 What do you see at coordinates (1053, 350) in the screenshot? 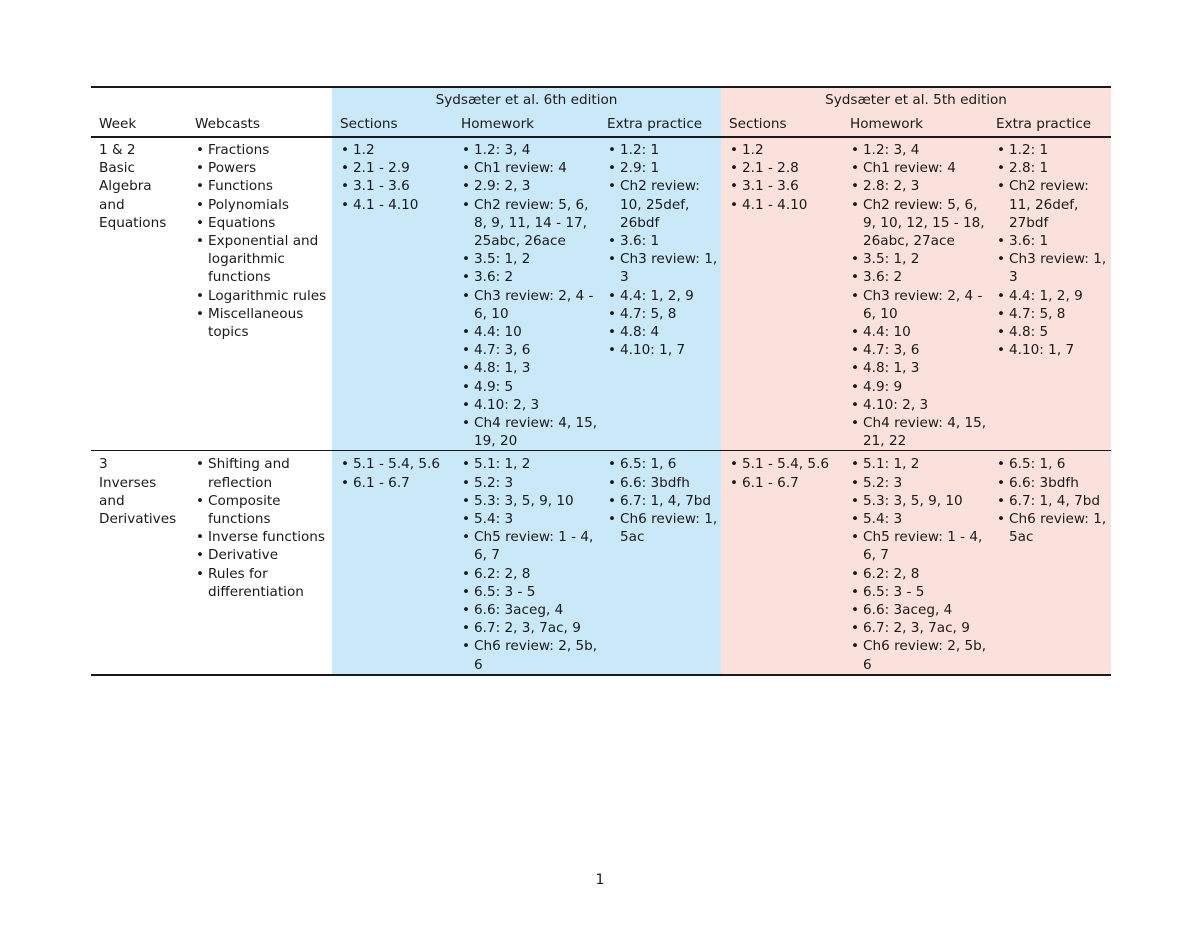
I see `list-item: 4.10: 1, 7` at bounding box center [1053, 350].